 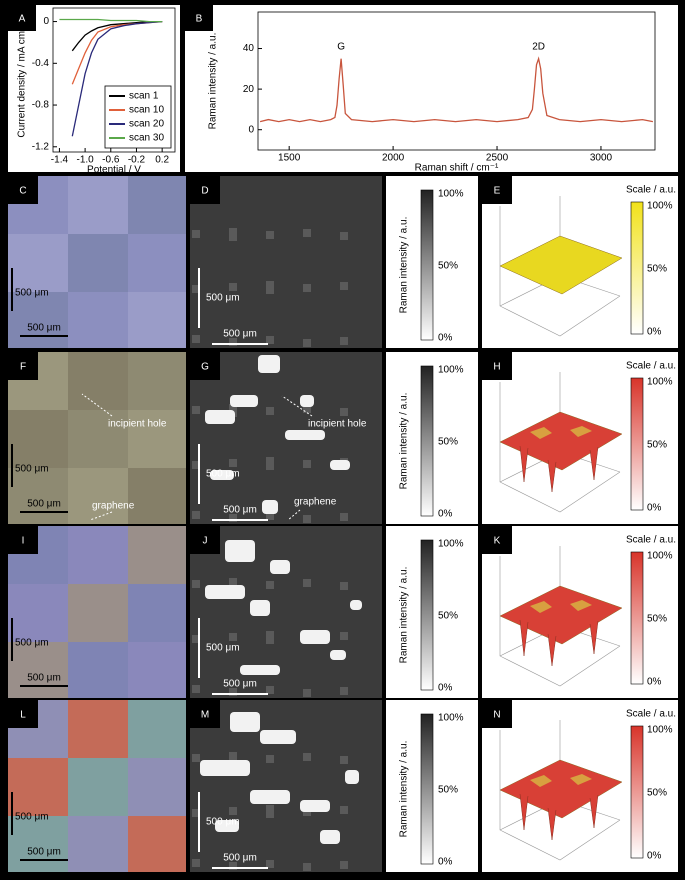 What do you see at coordinates (404, 441) in the screenshot?
I see `colorbar-title: Raman intensity / a.u.` at bounding box center [404, 441].